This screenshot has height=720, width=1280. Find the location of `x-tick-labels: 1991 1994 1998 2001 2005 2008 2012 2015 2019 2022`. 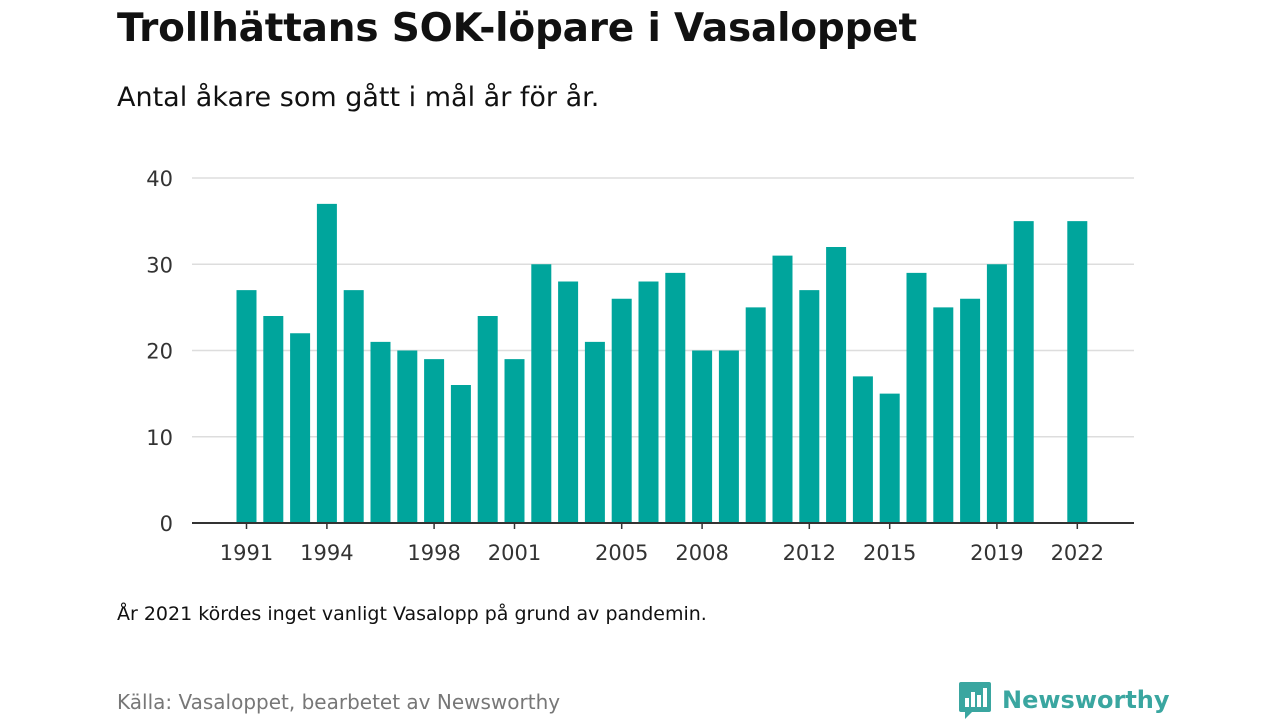

x-tick-labels: 1991 1994 1998 2001 2005 2008 2012 2015 2019 2022 is located at coordinates (662, 544).